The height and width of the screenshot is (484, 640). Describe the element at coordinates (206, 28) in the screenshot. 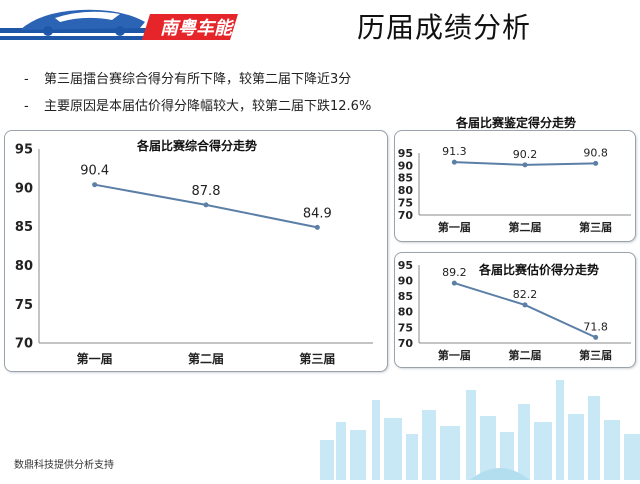

I see `logo-text: 南粤车能手` at that location.